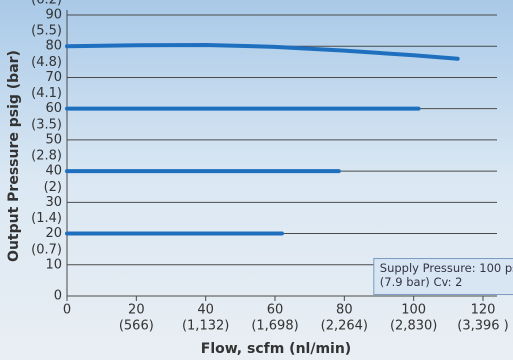 This screenshot has height=360, width=513. What do you see at coordinates (14, 156) in the screenshot?
I see `y-axis-label: Output Pressure psig (bar)` at bounding box center [14, 156].